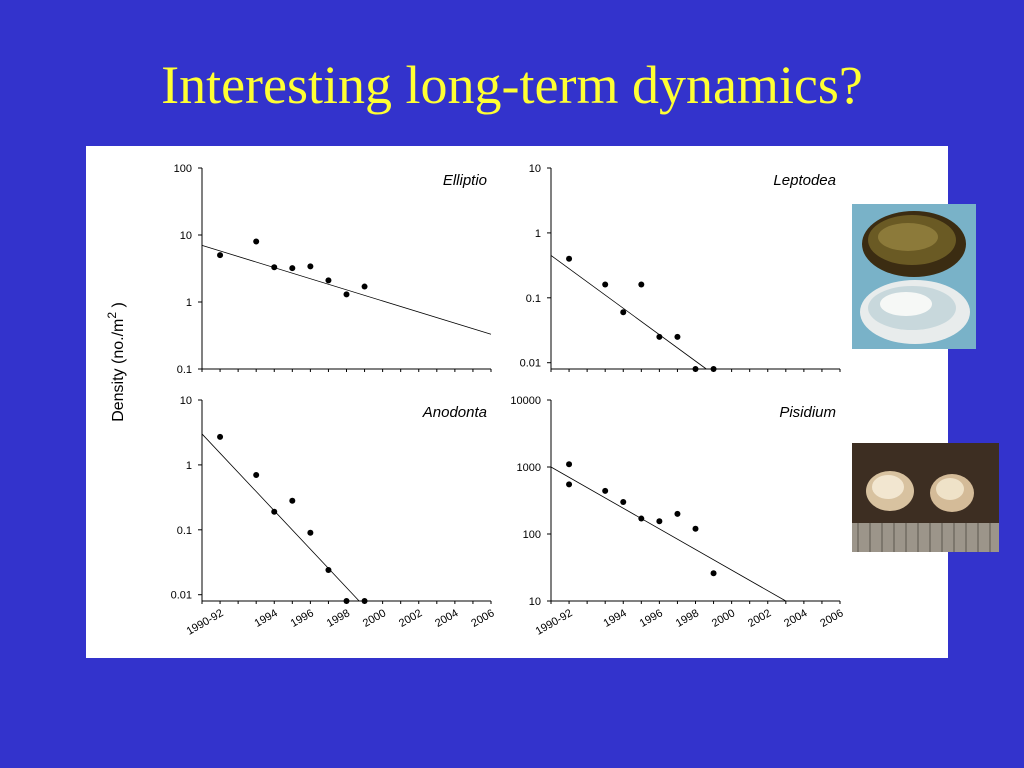  I want to click on panel-3-y-tick-label: 1000, so click(529, 468).